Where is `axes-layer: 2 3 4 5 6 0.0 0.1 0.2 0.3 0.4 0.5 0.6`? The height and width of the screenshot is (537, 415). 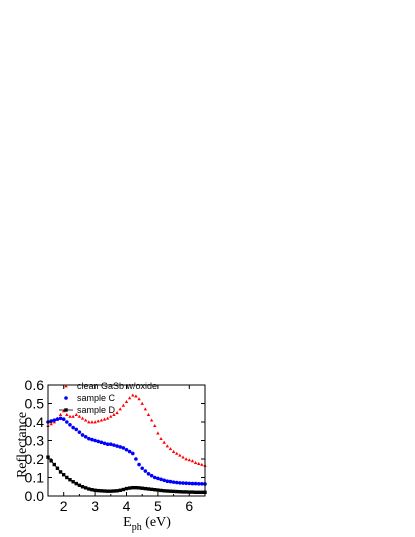
axes-layer: 2 3 4 5 6 0.0 0.1 0.2 0.3 0.4 0.5 0.6 is located at coordinates (115, 445).